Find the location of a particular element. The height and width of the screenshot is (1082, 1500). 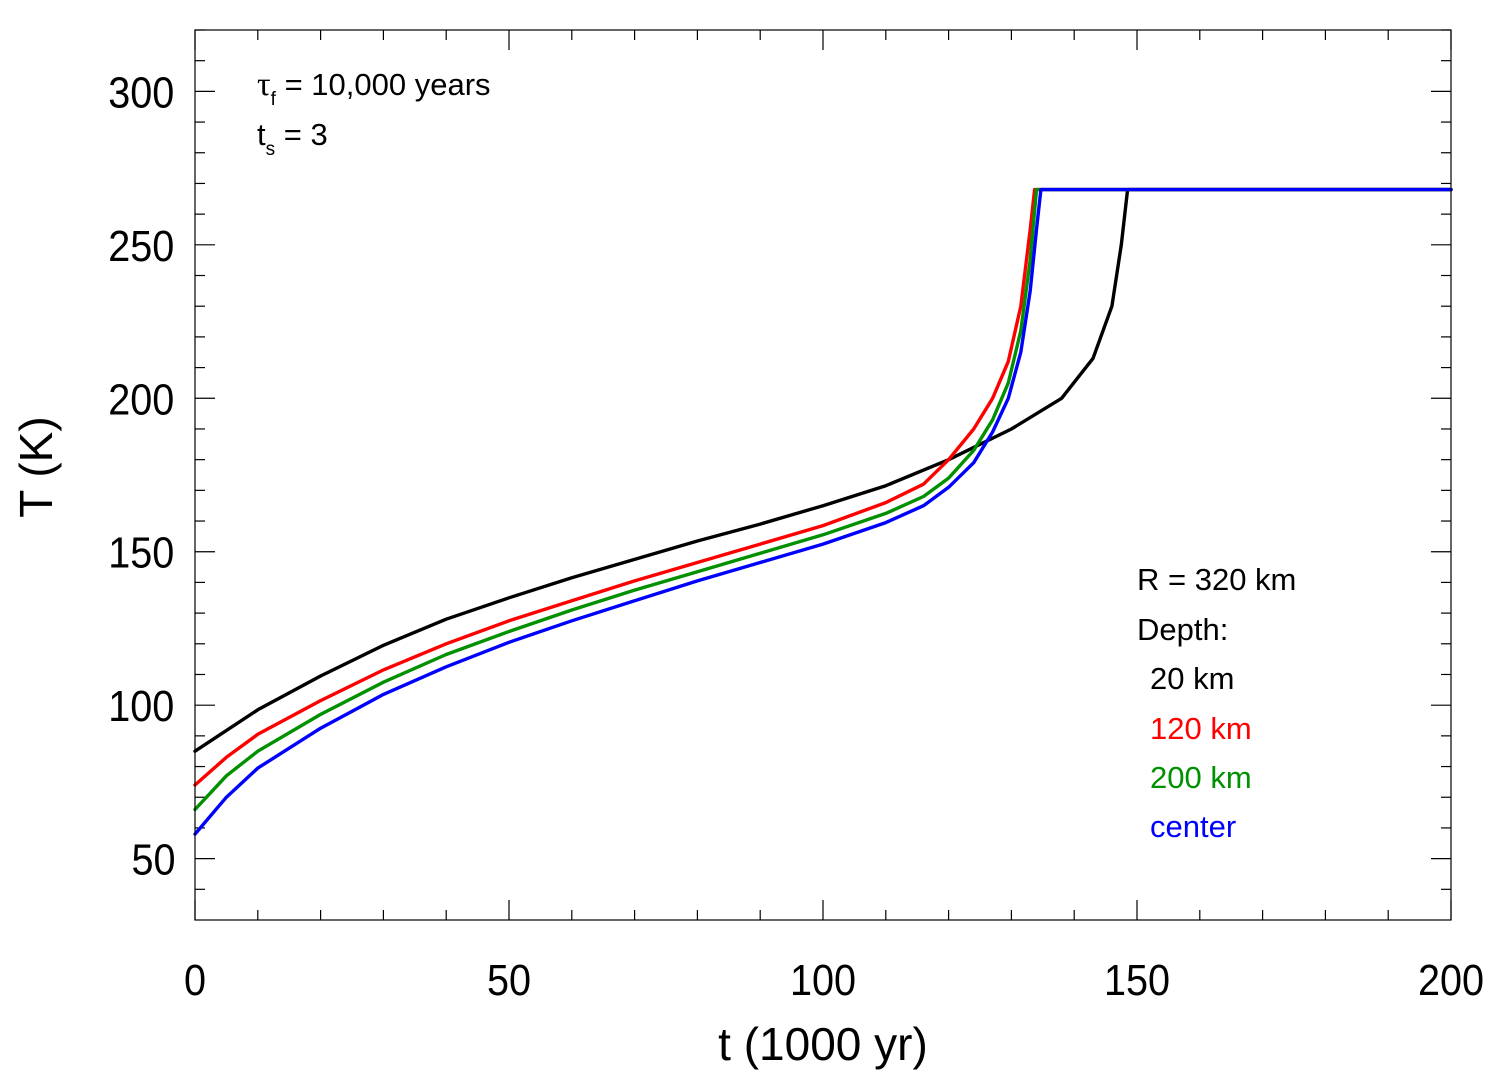

y-tick-label: 50 is located at coordinates (154, 859).